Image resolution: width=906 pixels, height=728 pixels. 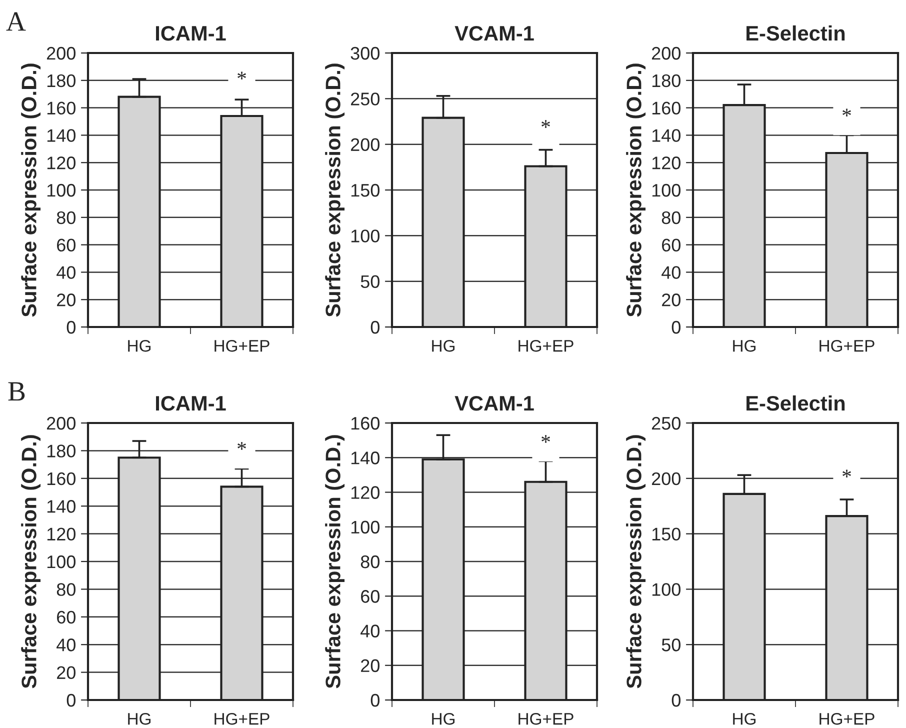 What do you see at coordinates (365, 53) in the screenshot?
I see `y-tick-label: 300` at bounding box center [365, 53].